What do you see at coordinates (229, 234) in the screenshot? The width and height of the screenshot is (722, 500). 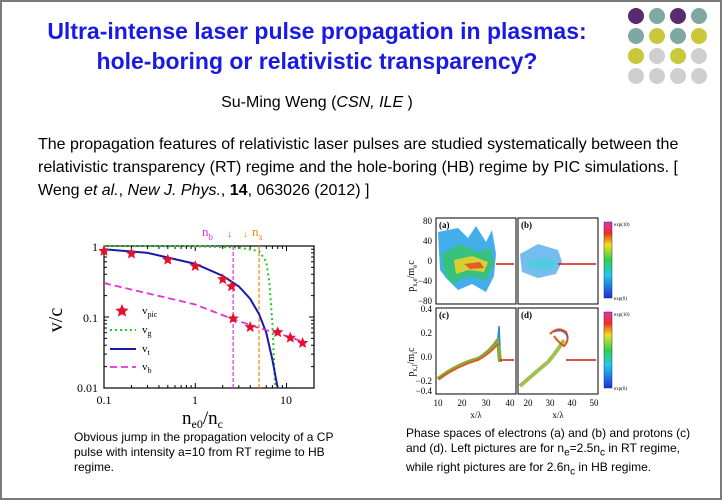 I see `nb-arrow: ↓` at bounding box center [229, 234].